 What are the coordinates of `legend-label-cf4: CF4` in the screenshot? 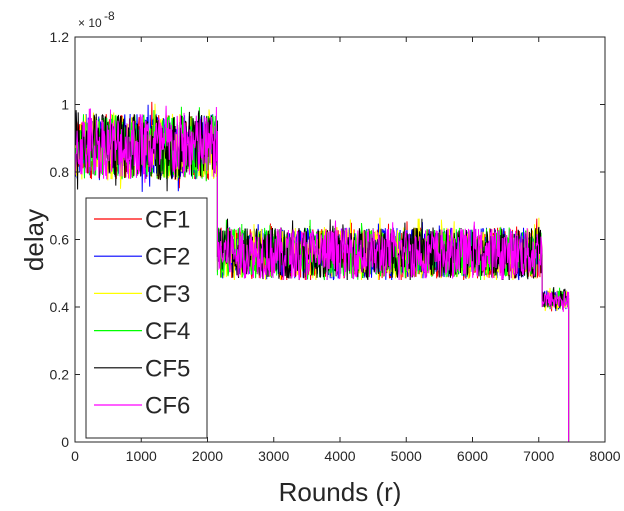 It's located at (167, 331).